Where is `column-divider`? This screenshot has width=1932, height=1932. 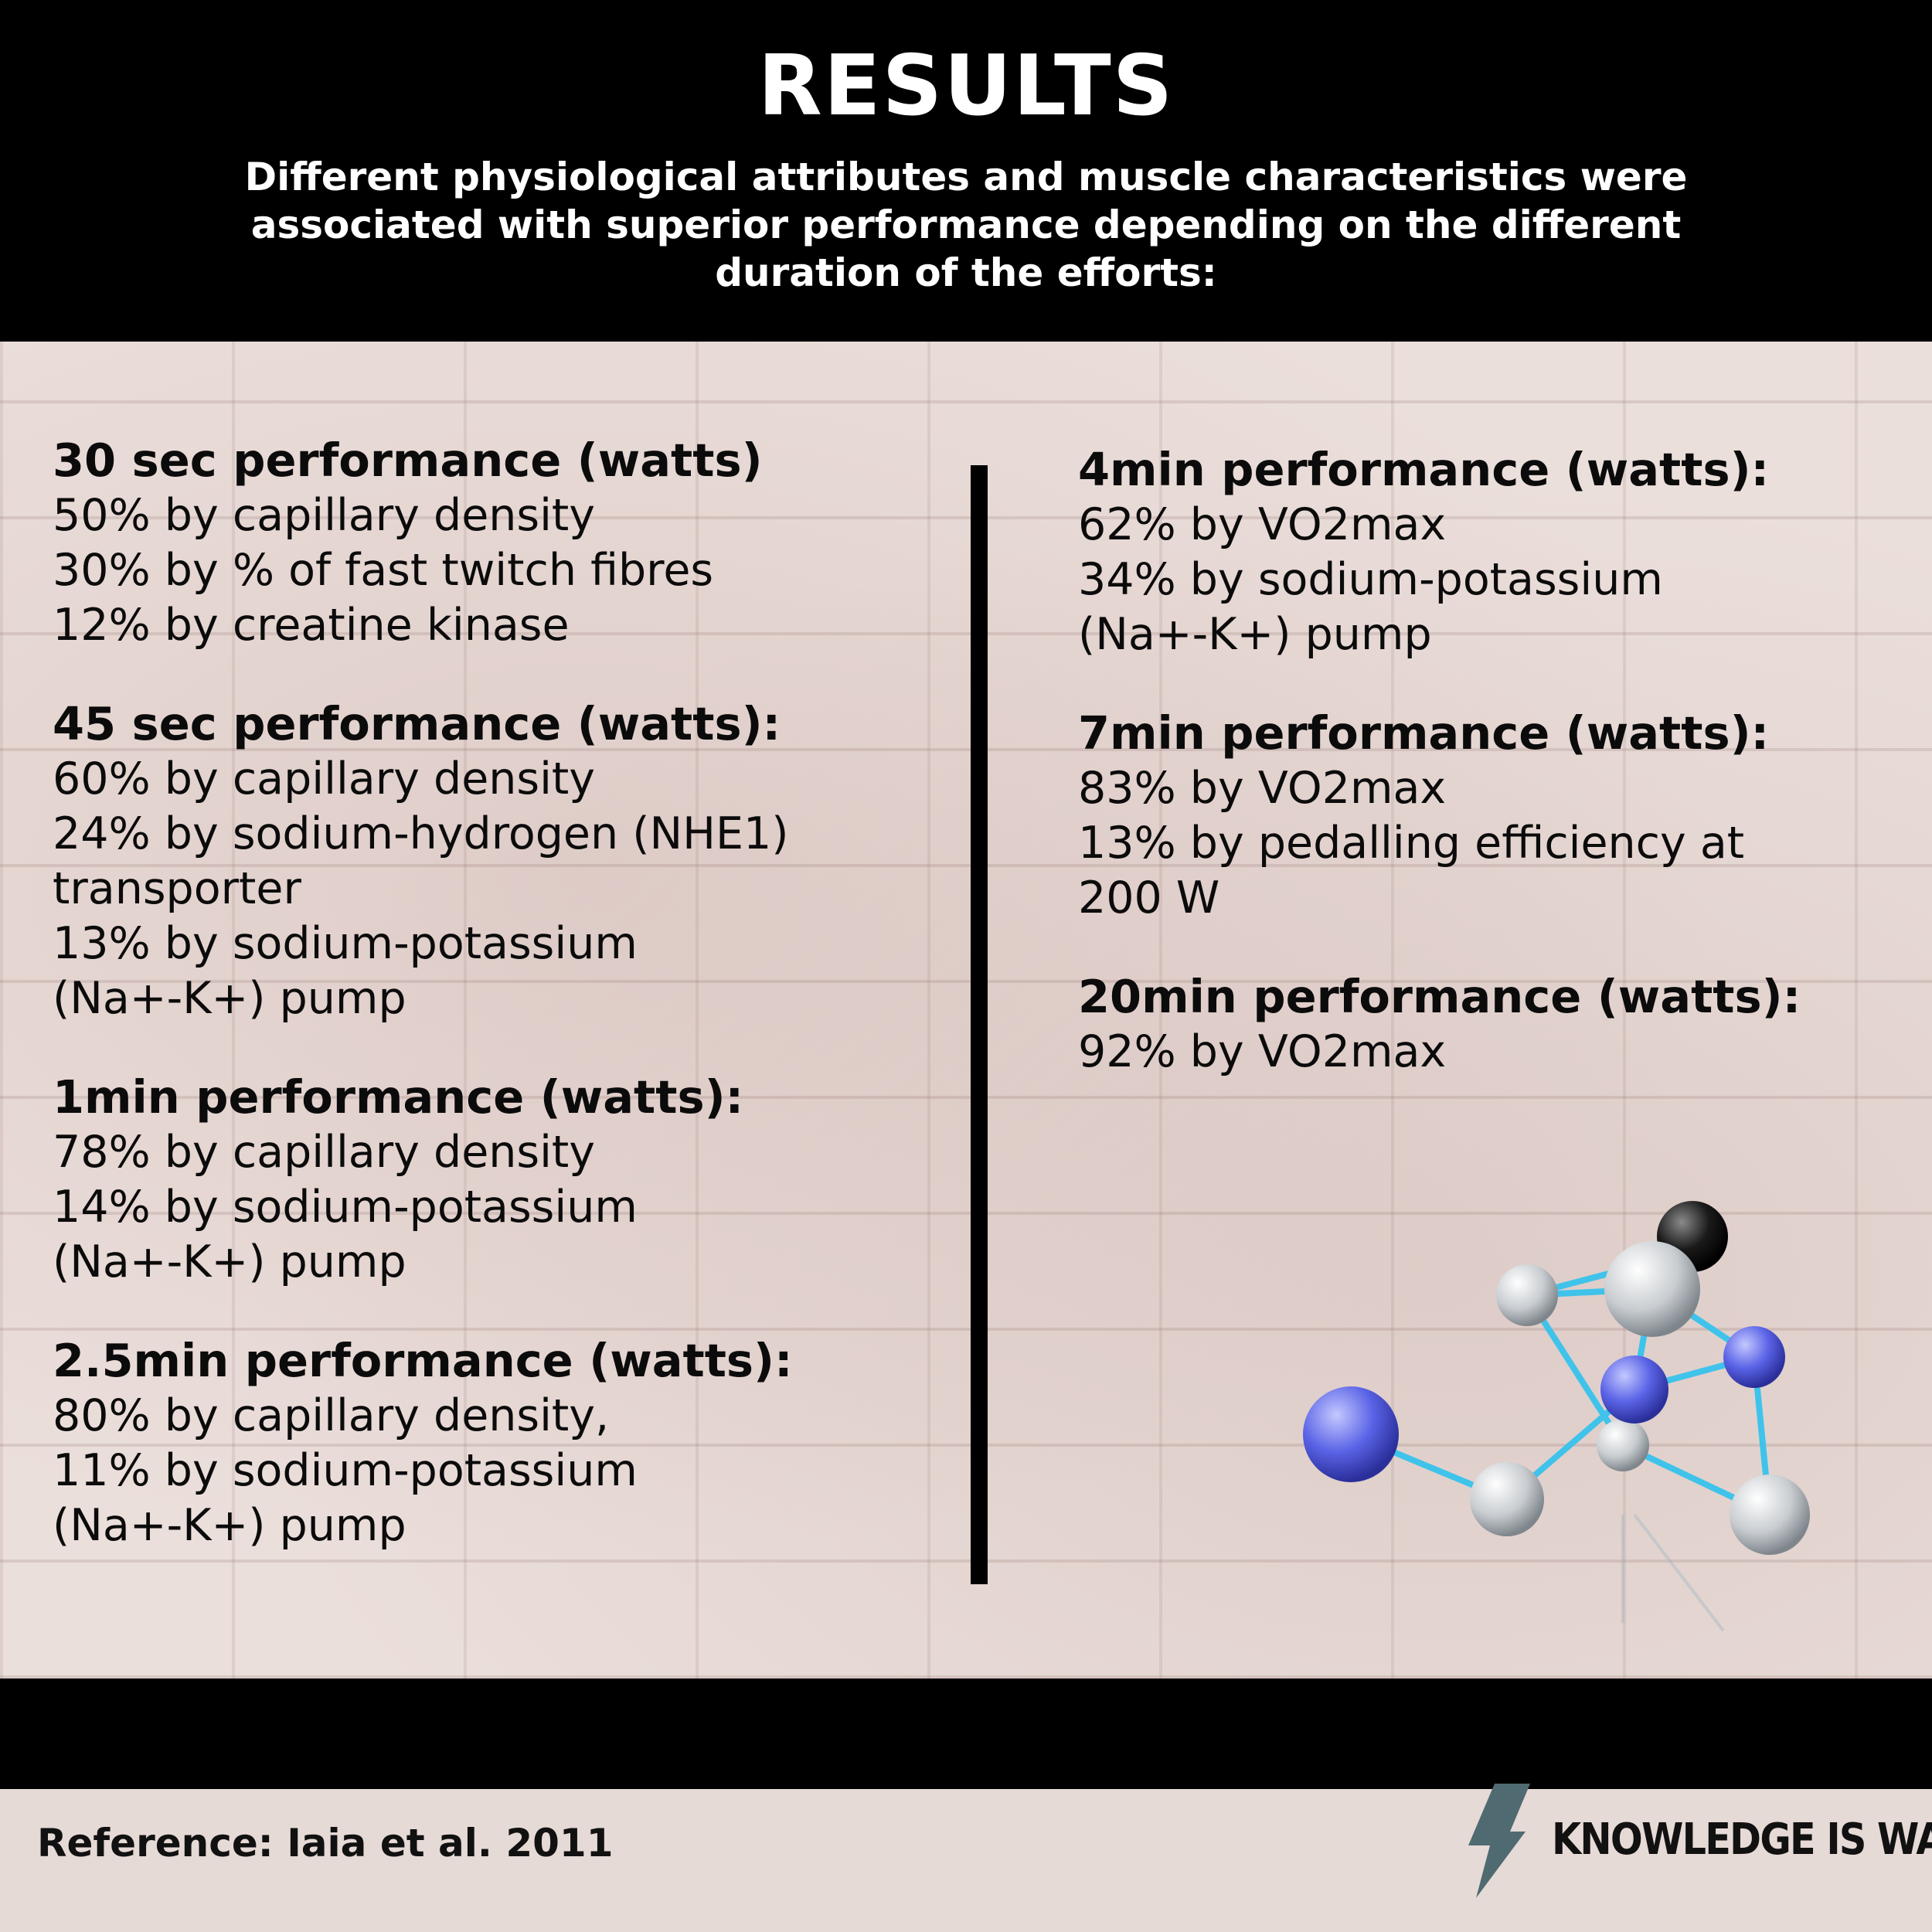 column-divider is located at coordinates (979, 1024).